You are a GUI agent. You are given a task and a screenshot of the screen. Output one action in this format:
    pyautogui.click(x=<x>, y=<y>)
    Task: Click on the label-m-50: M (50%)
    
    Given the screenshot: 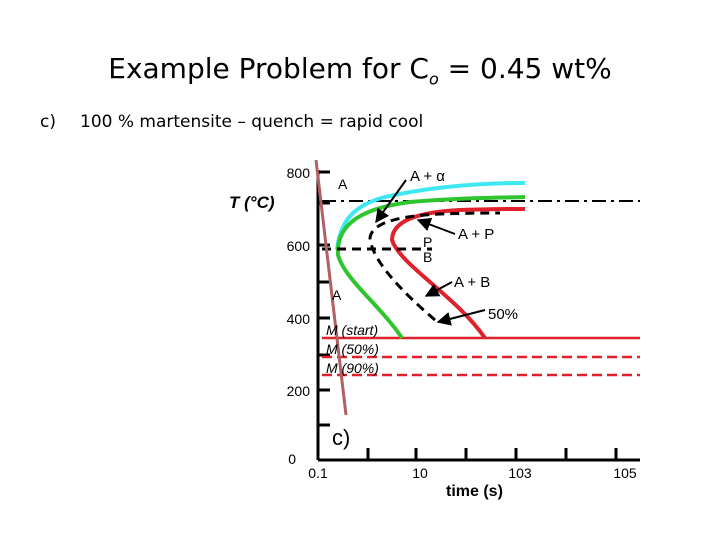 What is the action you would take?
    pyautogui.click(x=352, y=349)
    